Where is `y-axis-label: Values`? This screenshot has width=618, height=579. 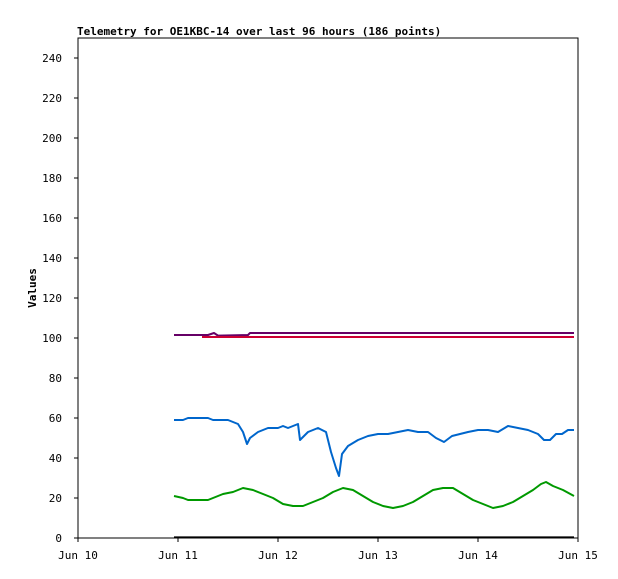 y-axis-label: Values is located at coordinates (32, 288).